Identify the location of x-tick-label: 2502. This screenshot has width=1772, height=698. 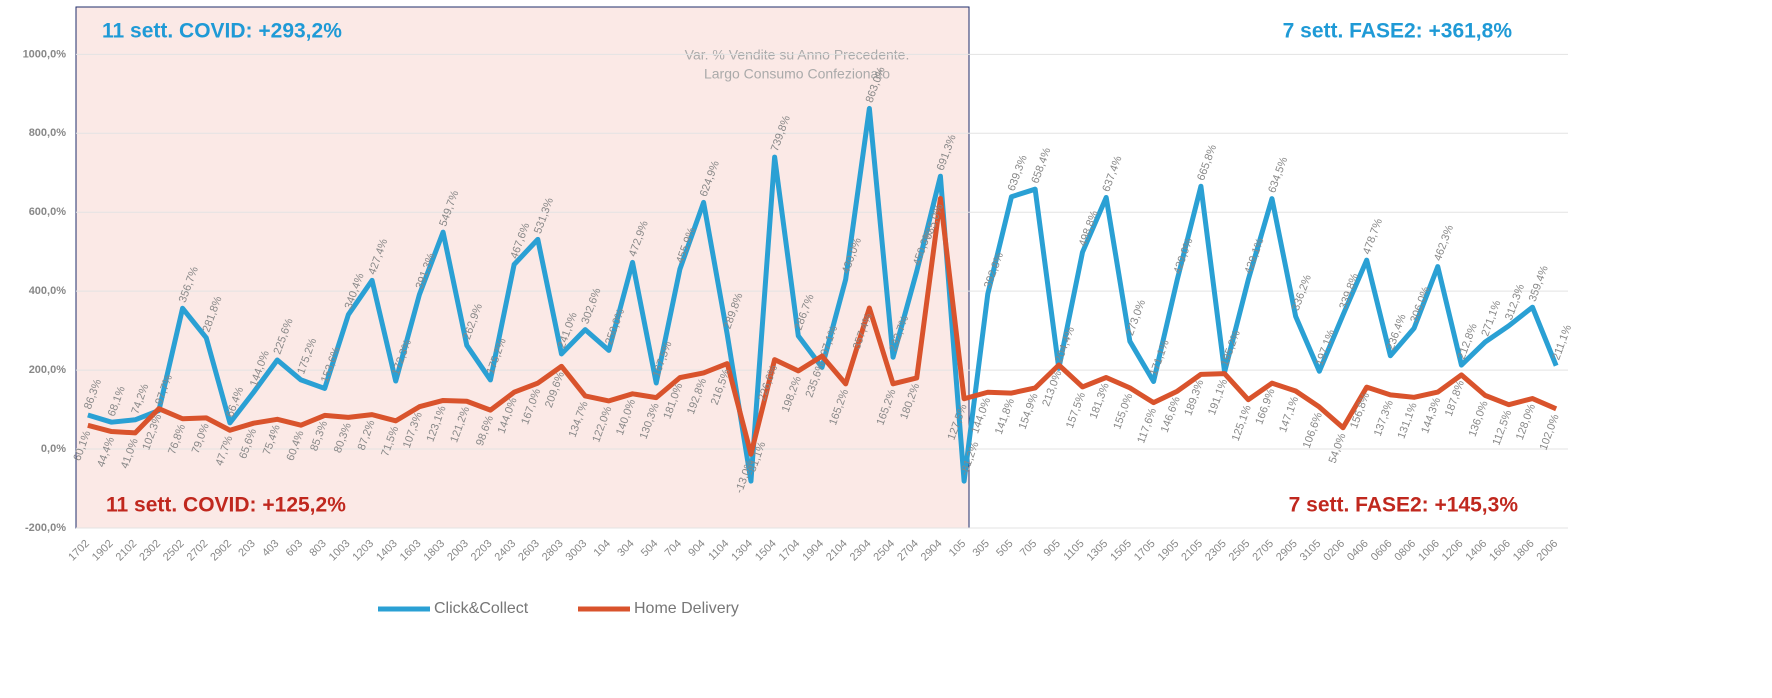
(174, 551).